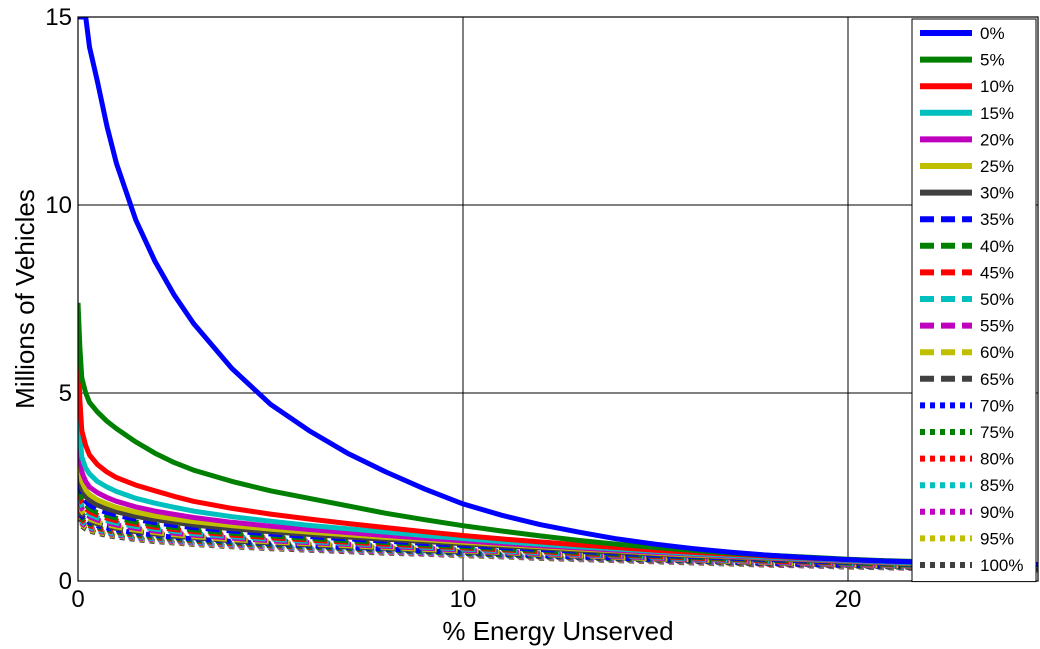 The image size is (1040, 649). I want to click on legend-label: 60%, so click(997, 352).